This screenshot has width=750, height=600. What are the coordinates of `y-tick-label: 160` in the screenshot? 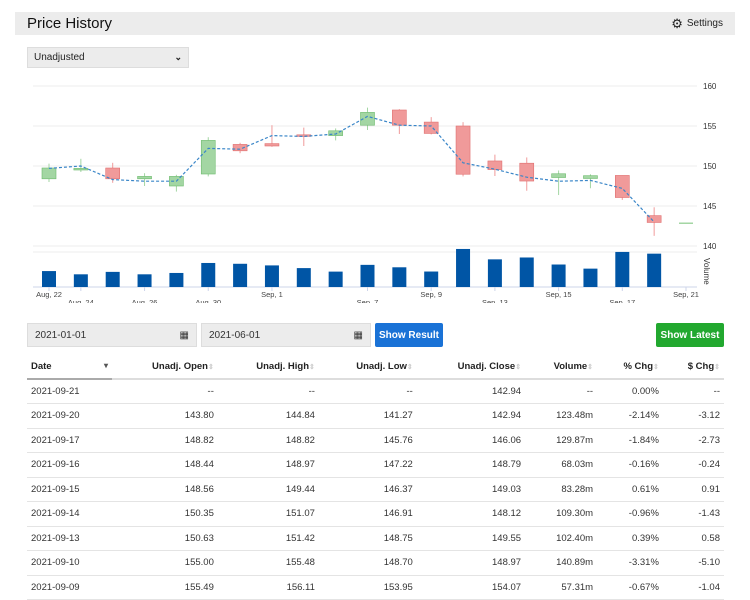 It's located at (710, 86).